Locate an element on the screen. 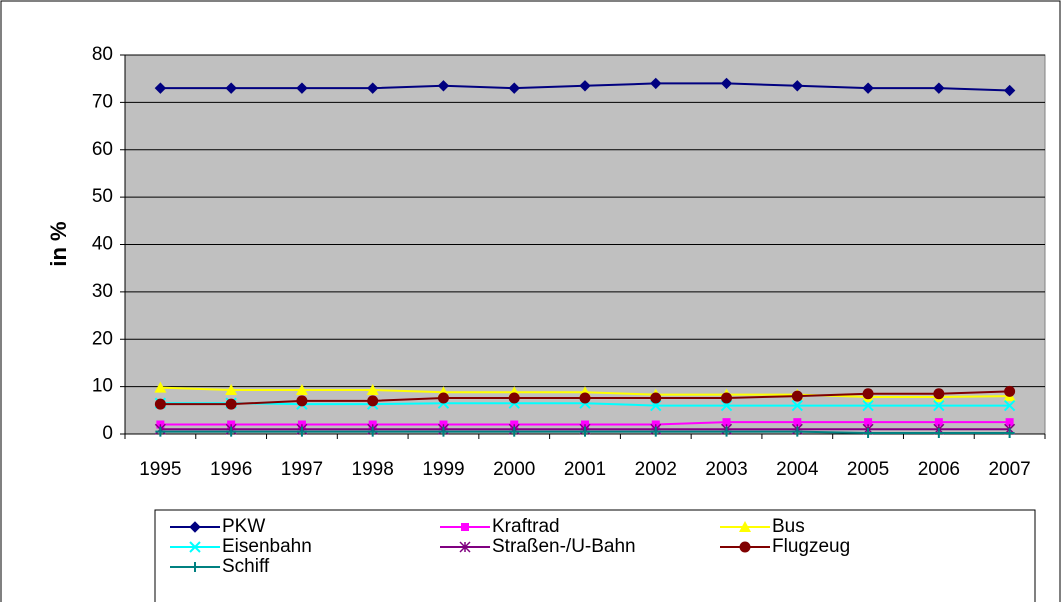  x-tick-label: 2001 is located at coordinates (585, 469).